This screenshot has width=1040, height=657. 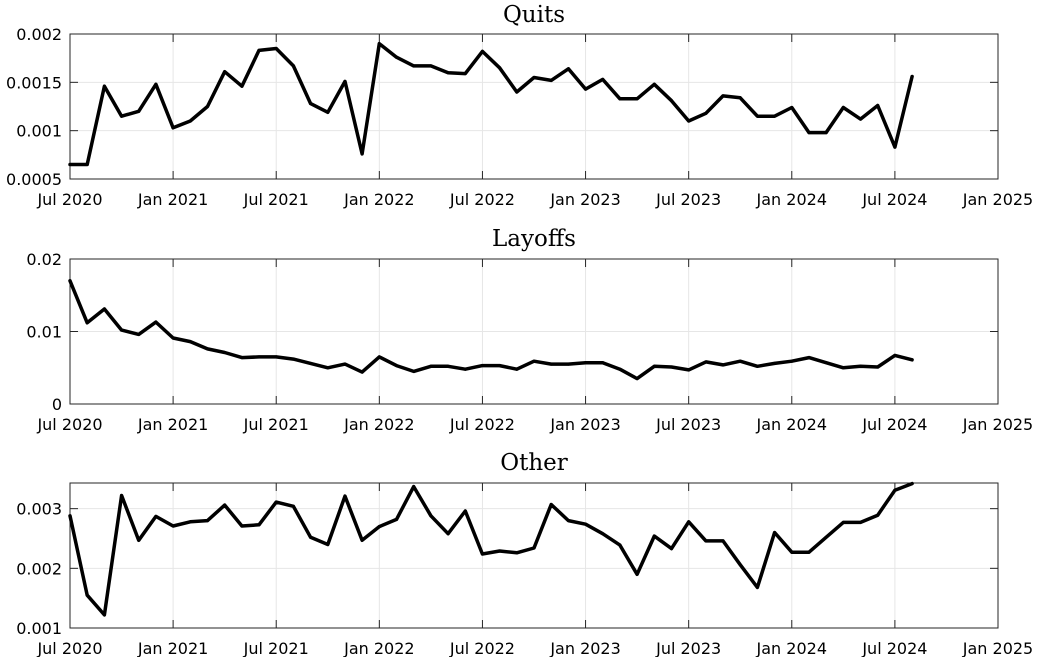 What do you see at coordinates (39, 34) in the screenshot?
I see `quits-y-tick-label: 0.002` at bounding box center [39, 34].